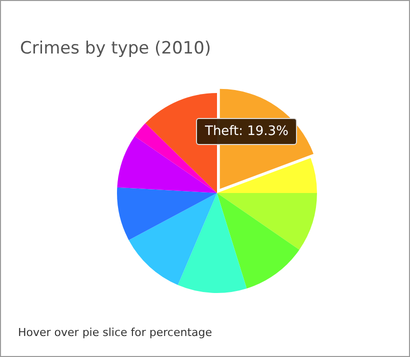 The width and height of the screenshot is (410, 357). Describe the element at coordinates (116, 48) in the screenshot. I see `chart-title: Crimes by type (2010)` at that location.